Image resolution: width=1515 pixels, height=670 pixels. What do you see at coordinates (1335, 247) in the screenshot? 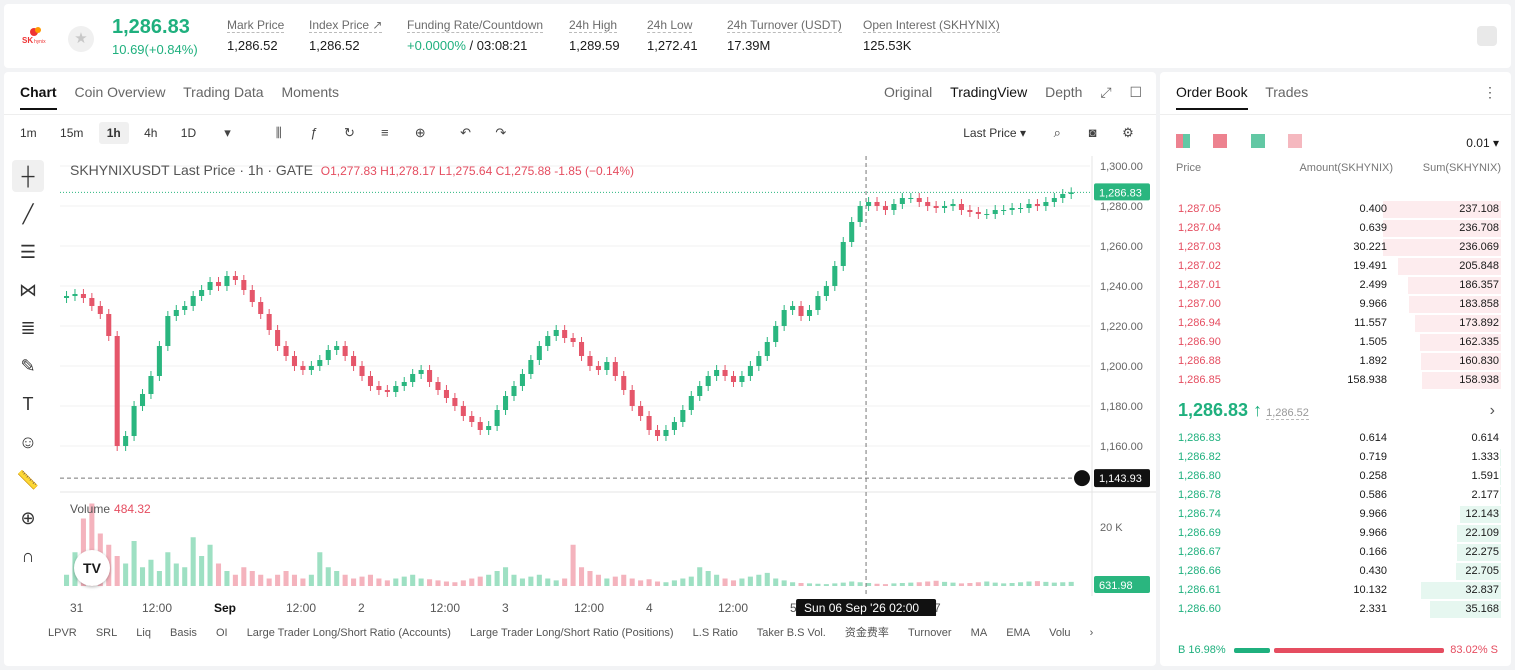
I see `ask-row: 1,287.03 30.221 236.069` at bounding box center [1335, 247].